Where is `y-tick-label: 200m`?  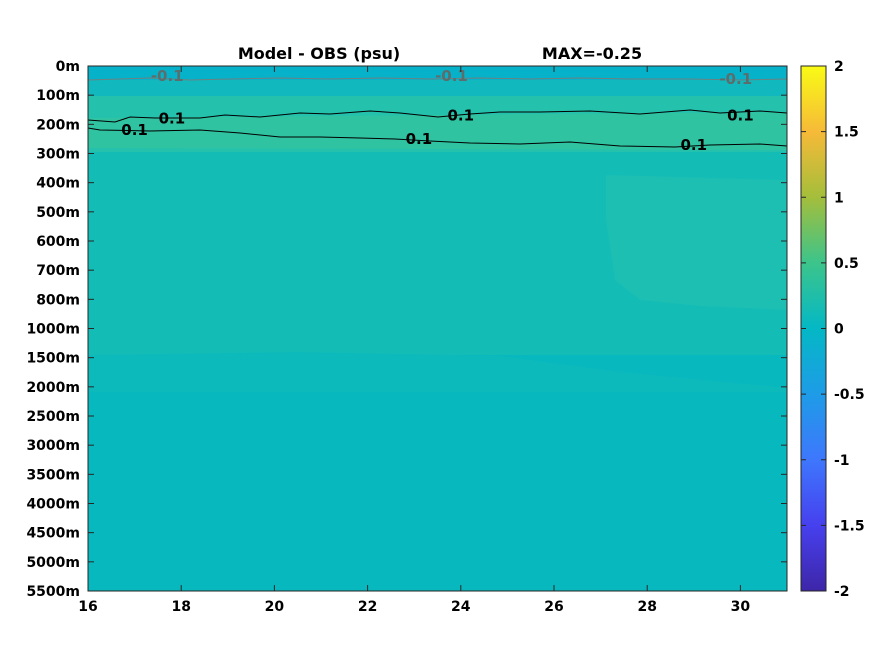 y-tick-label: 200m is located at coordinates (58, 125).